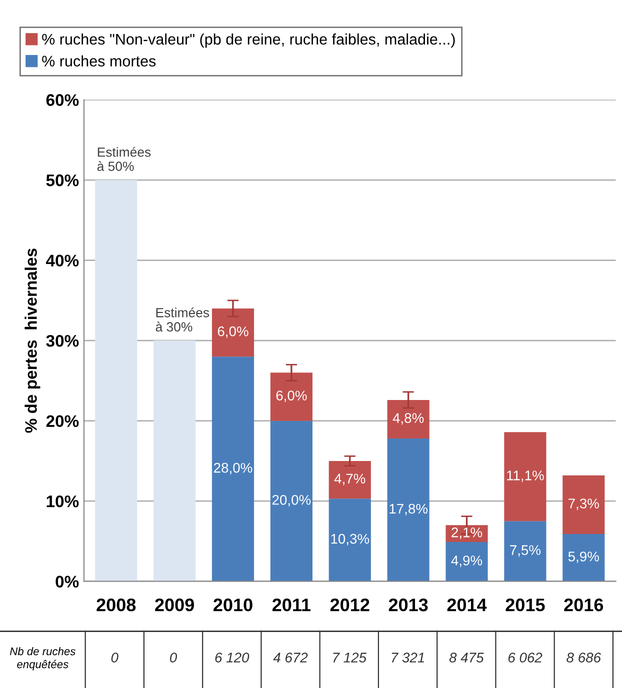 Image resolution: width=622 pixels, height=688 pixels. What do you see at coordinates (43, 658) in the screenshot?
I see `text: Nb de ruches enquêtées` at bounding box center [43, 658].